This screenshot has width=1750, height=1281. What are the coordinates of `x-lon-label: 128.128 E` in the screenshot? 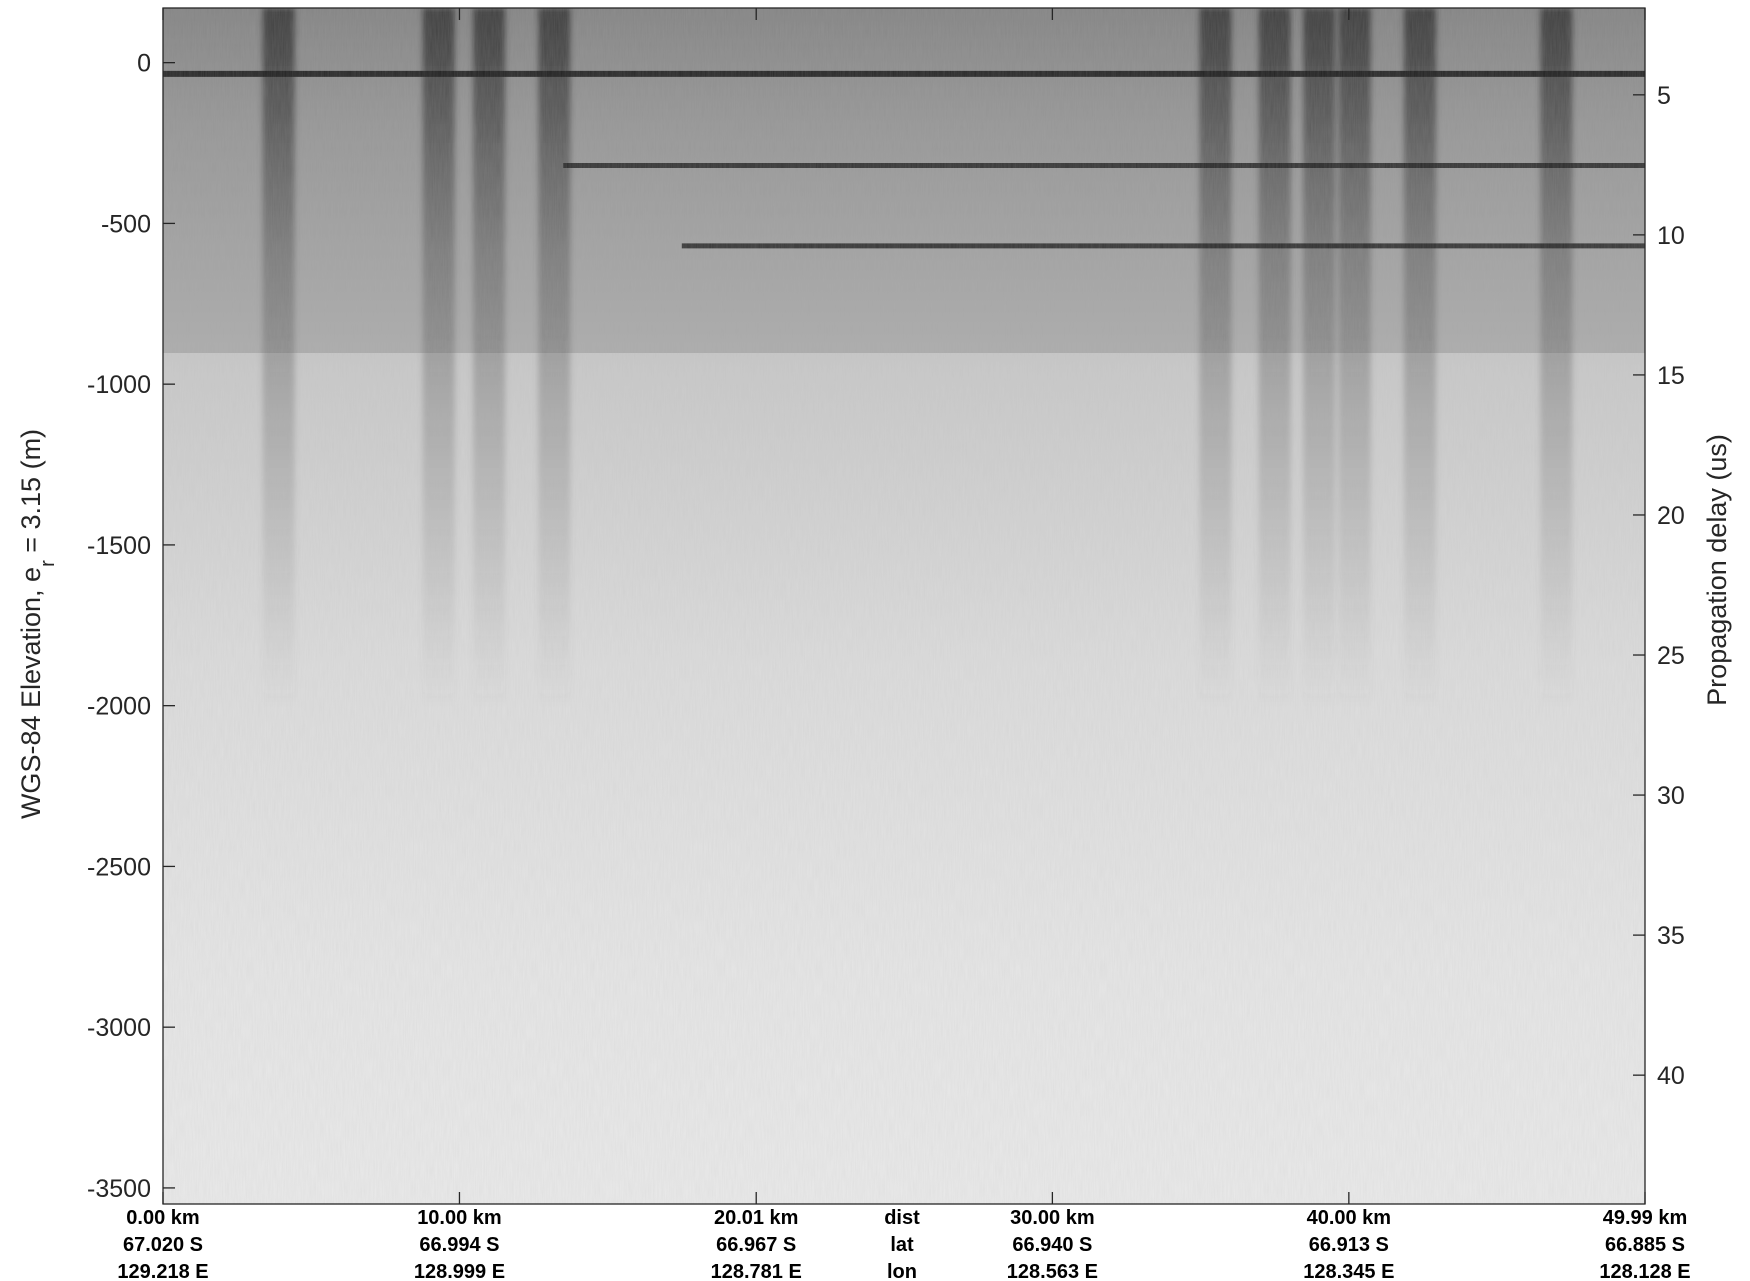 It's located at (1644, 1271).